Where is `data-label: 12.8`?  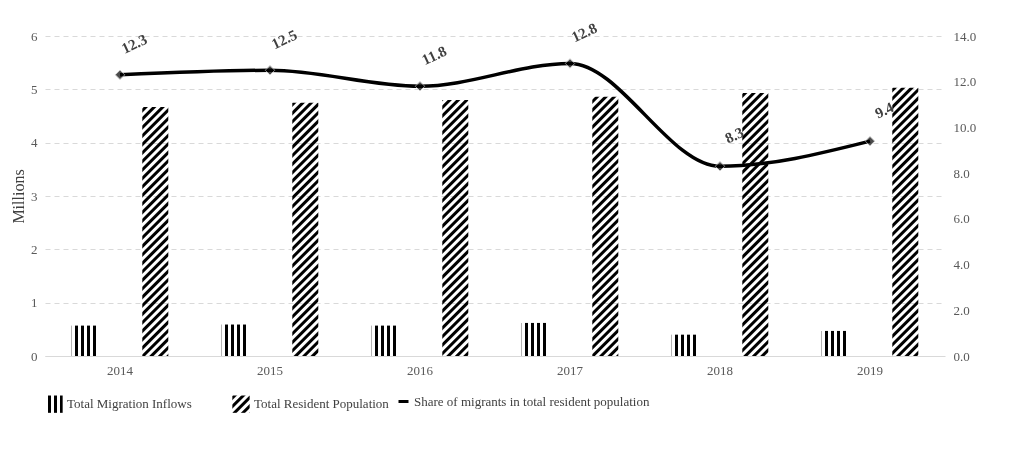
data-label: 12.8 is located at coordinates (584, 32).